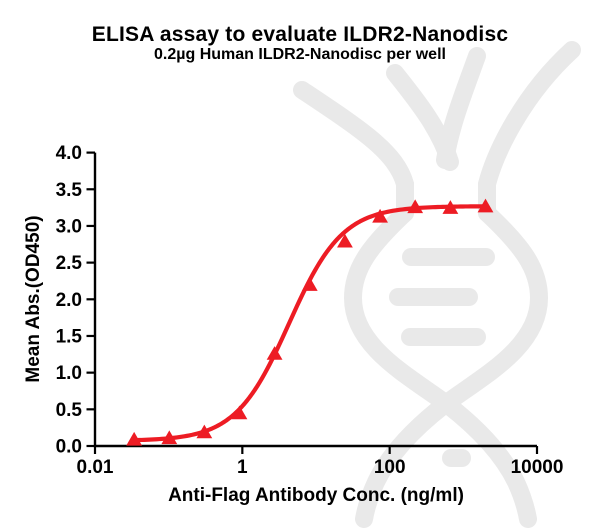 This screenshot has width=600, height=530. I want to click on y-axis-title: Mean Abs.(OD450), so click(33, 299).